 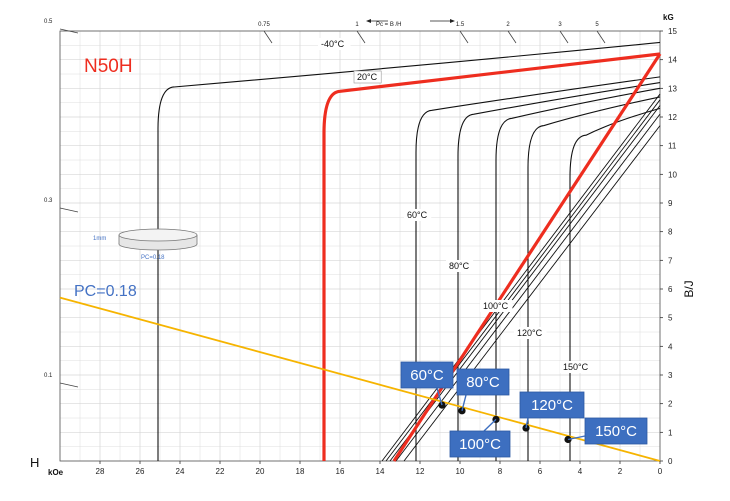 What do you see at coordinates (140, 471) in the screenshot?
I see `x-tick-label: 26` at bounding box center [140, 471].